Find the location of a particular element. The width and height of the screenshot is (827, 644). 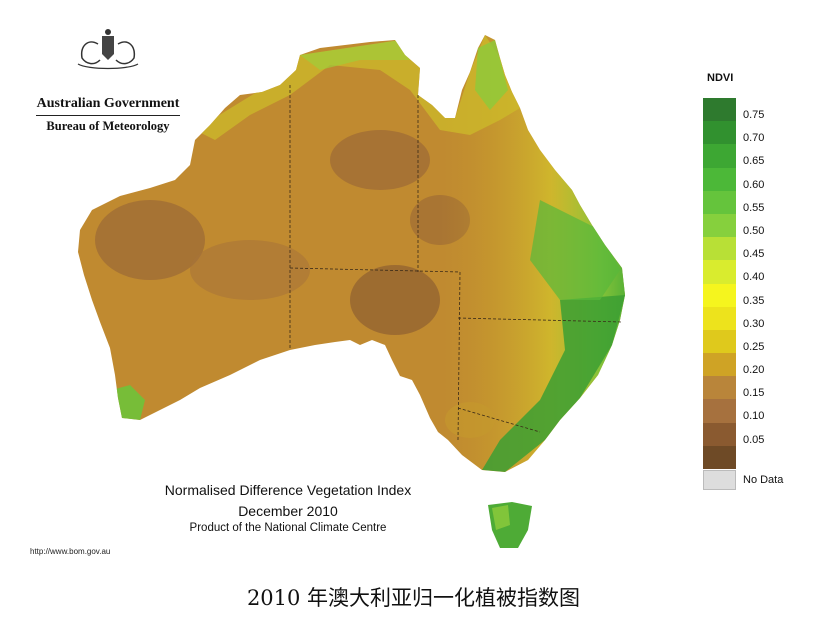

legend-label: 0.35 is located at coordinates (754, 300).